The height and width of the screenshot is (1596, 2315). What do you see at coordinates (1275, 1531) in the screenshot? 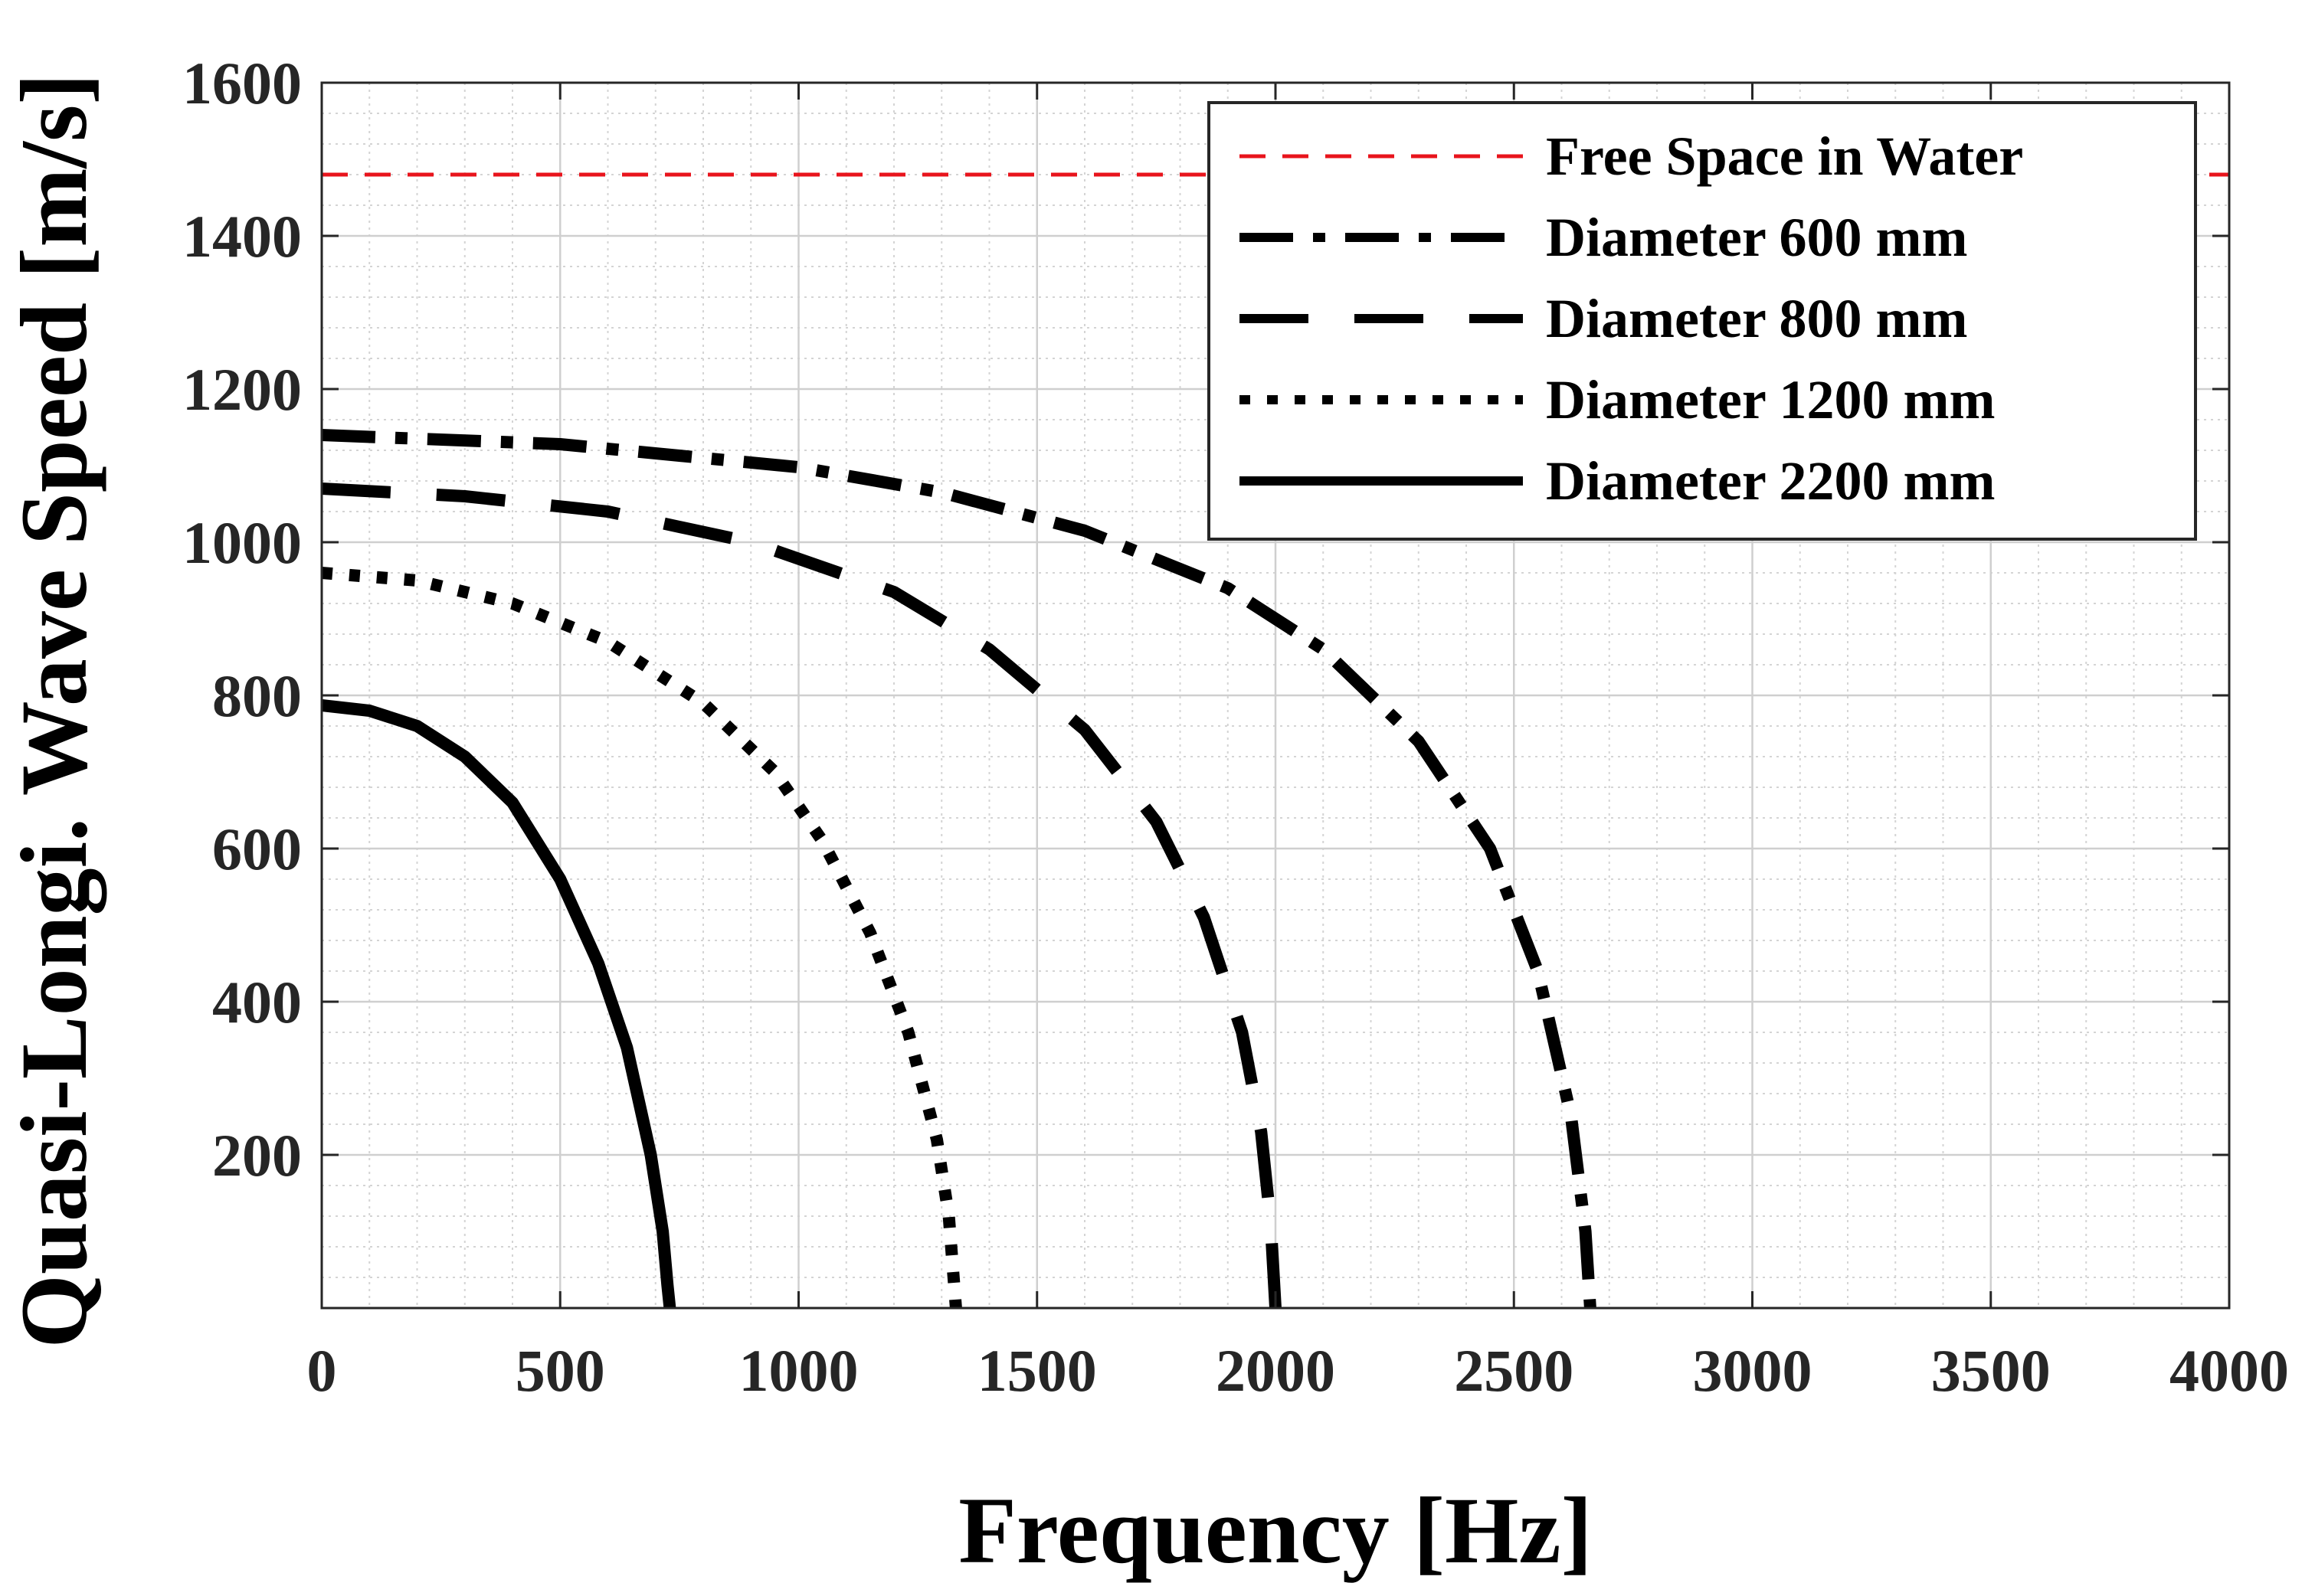
I see `x-axis-title: Frequency [Hz]` at bounding box center [1275, 1531].